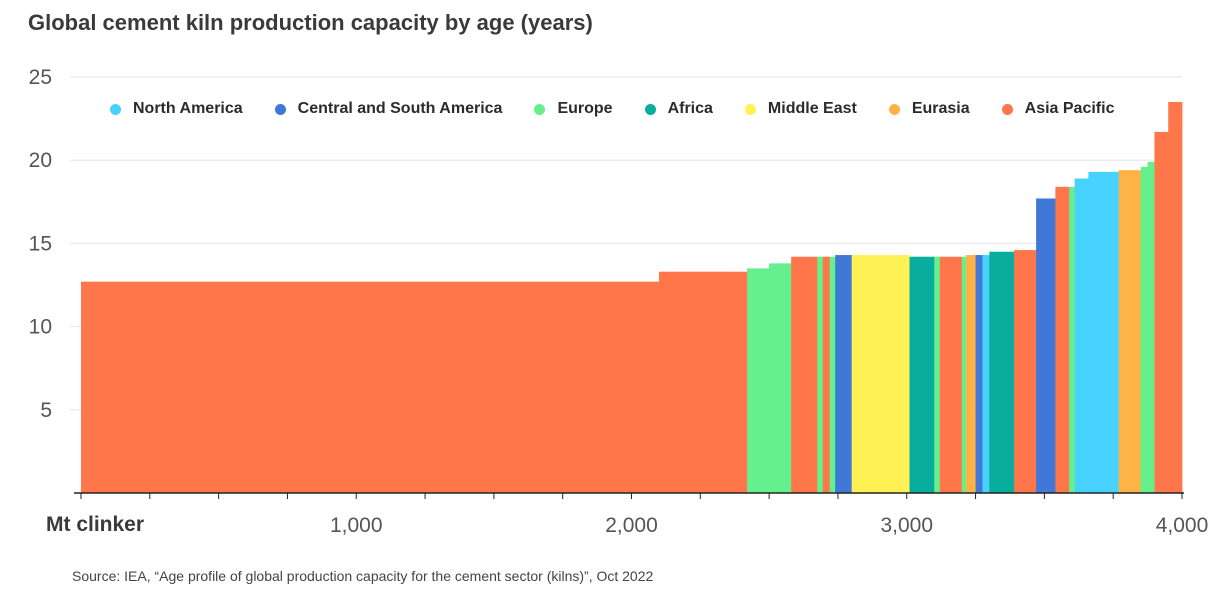 The image size is (1225, 611). I want to click on x-axis-label: Mt clinker, so click(95, 524).